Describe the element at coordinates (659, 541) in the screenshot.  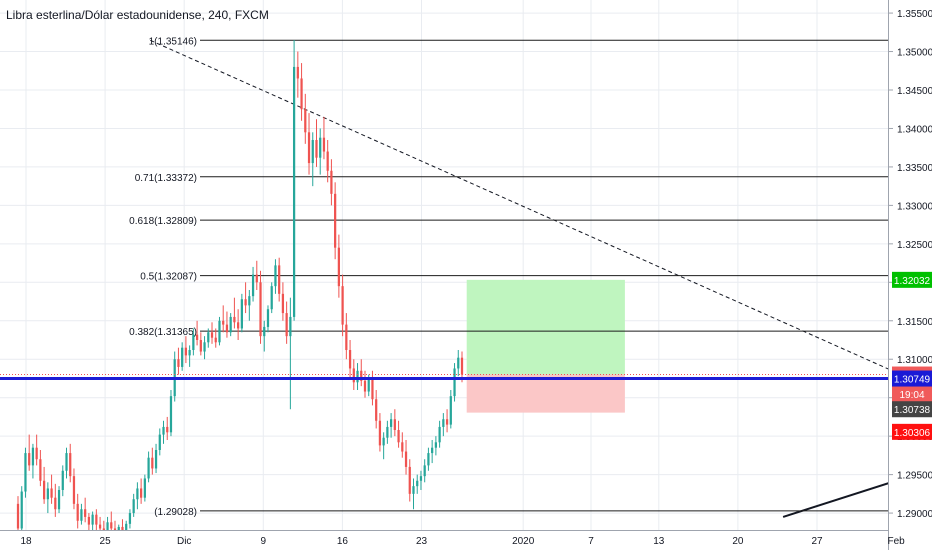
I see `time-tick-label: 13` at that location.